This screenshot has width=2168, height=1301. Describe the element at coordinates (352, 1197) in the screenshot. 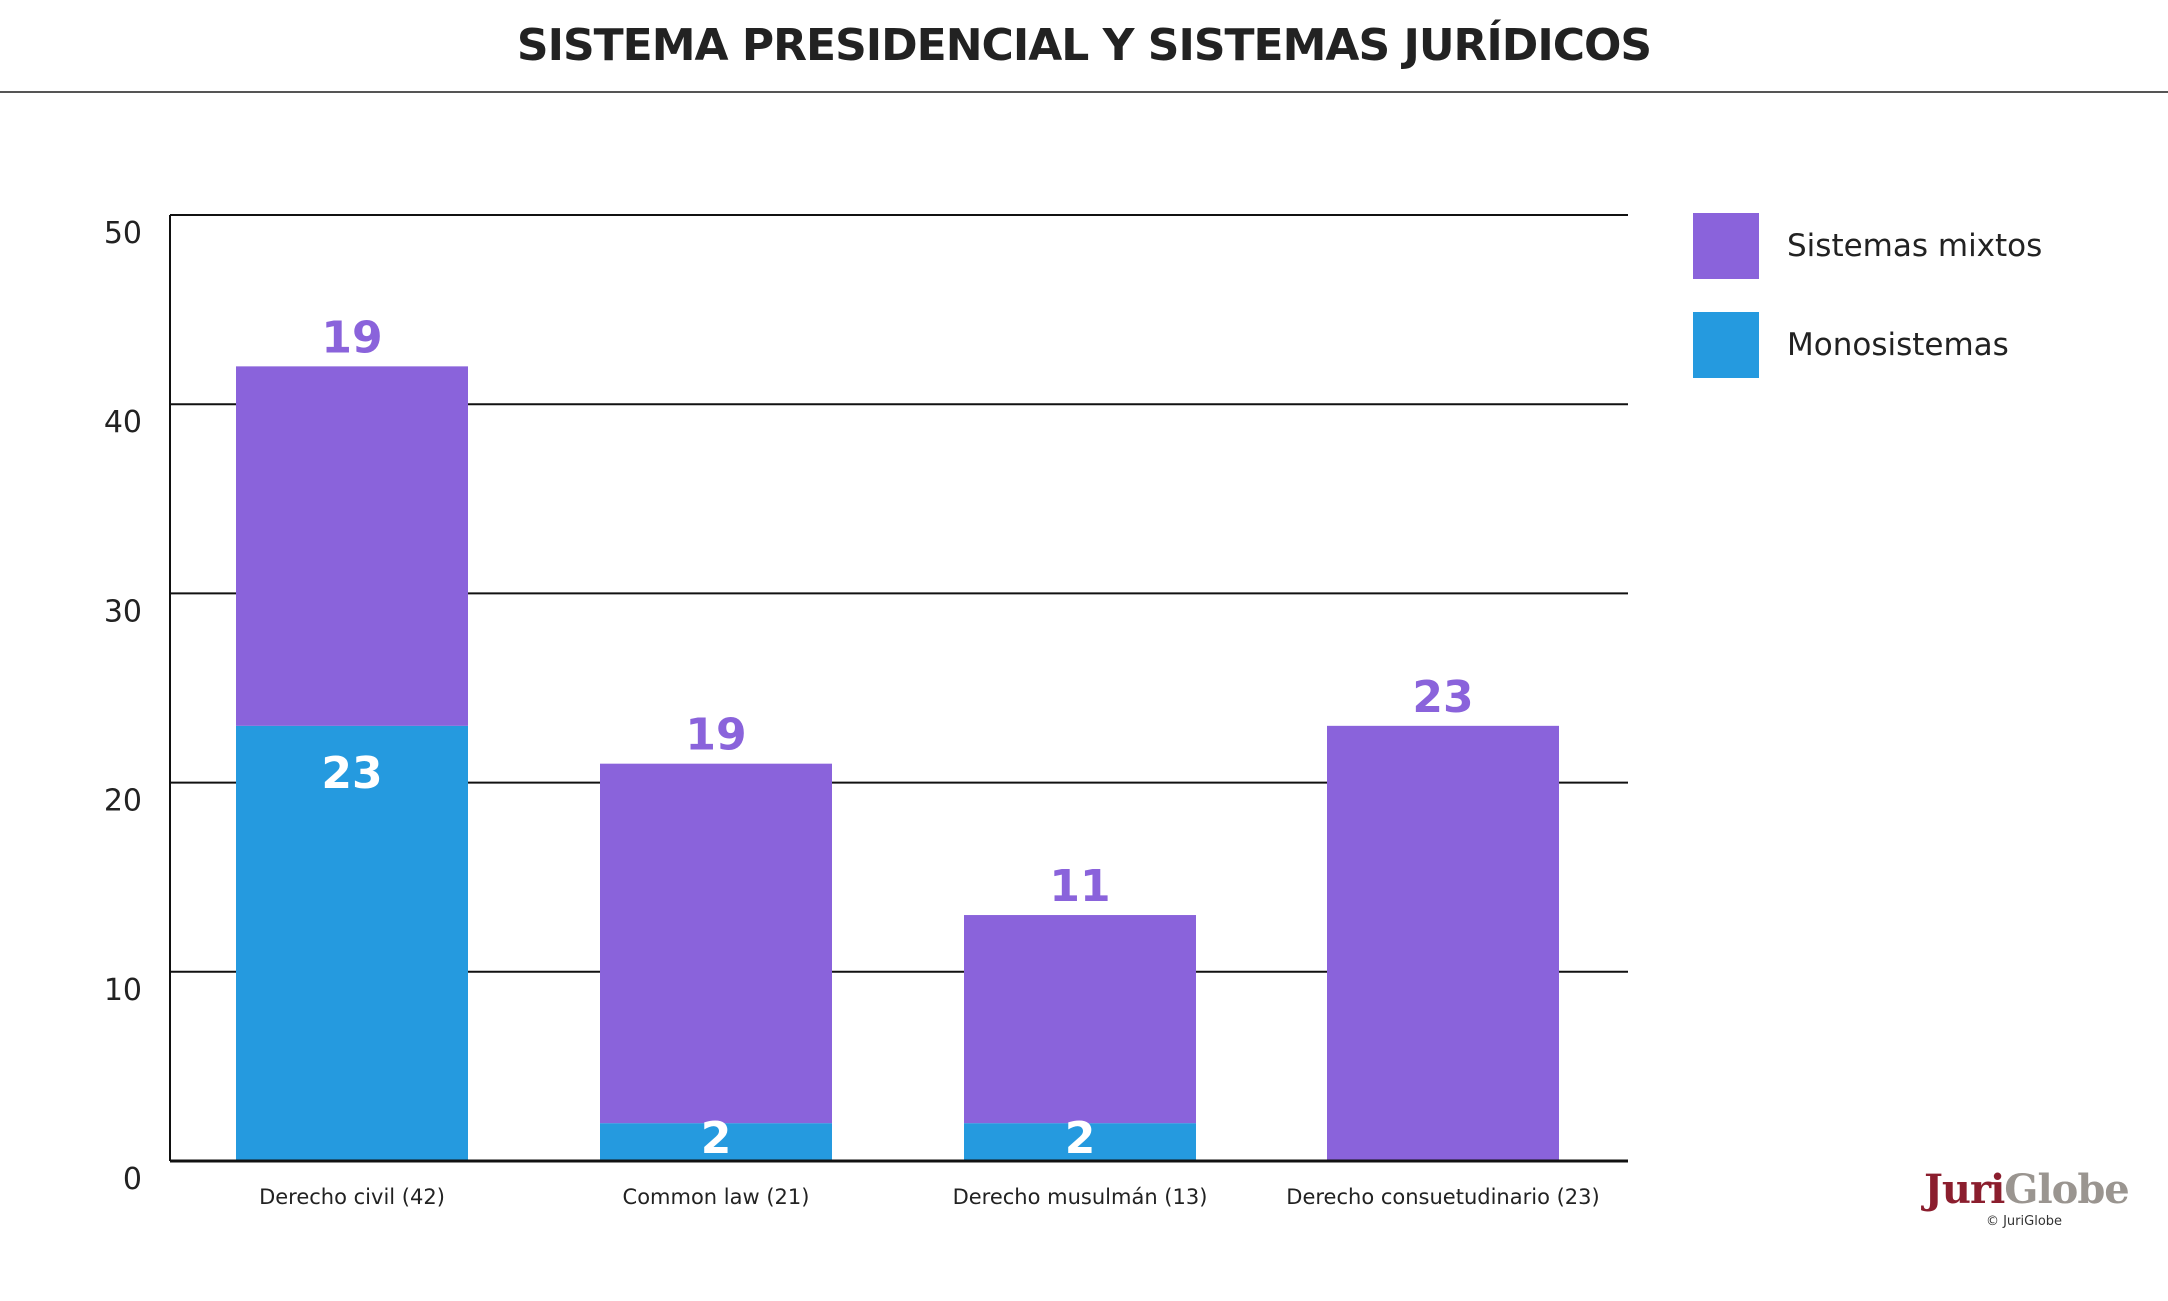

I see `x-tick-label-0: Derecho civil (42)` at that location.